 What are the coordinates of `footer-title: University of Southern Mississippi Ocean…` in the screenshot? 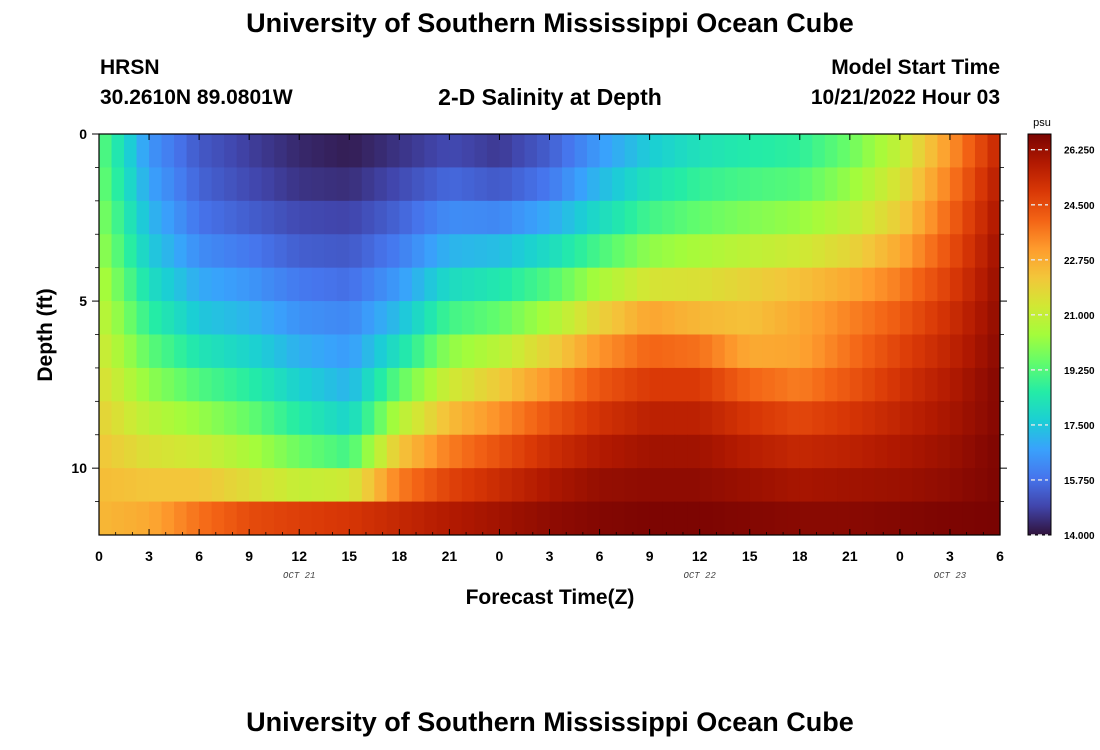 It's located at (550, 722).